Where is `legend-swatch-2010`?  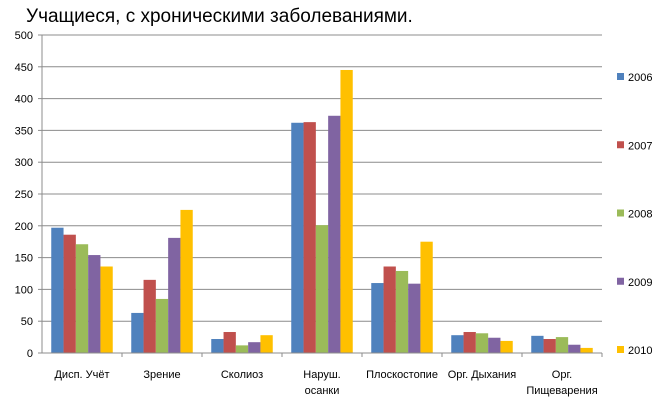
legend-swatch-2010 is located at coordinates (620, 349).